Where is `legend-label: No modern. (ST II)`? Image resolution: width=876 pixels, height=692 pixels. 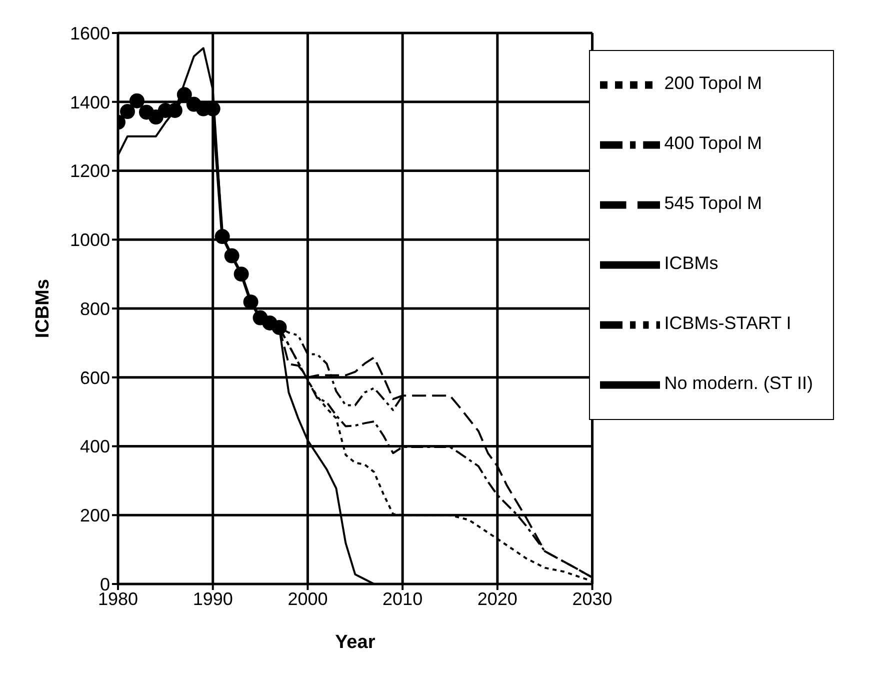 legend-label: No modern. (ST II) is located at coordinates (738, 383).